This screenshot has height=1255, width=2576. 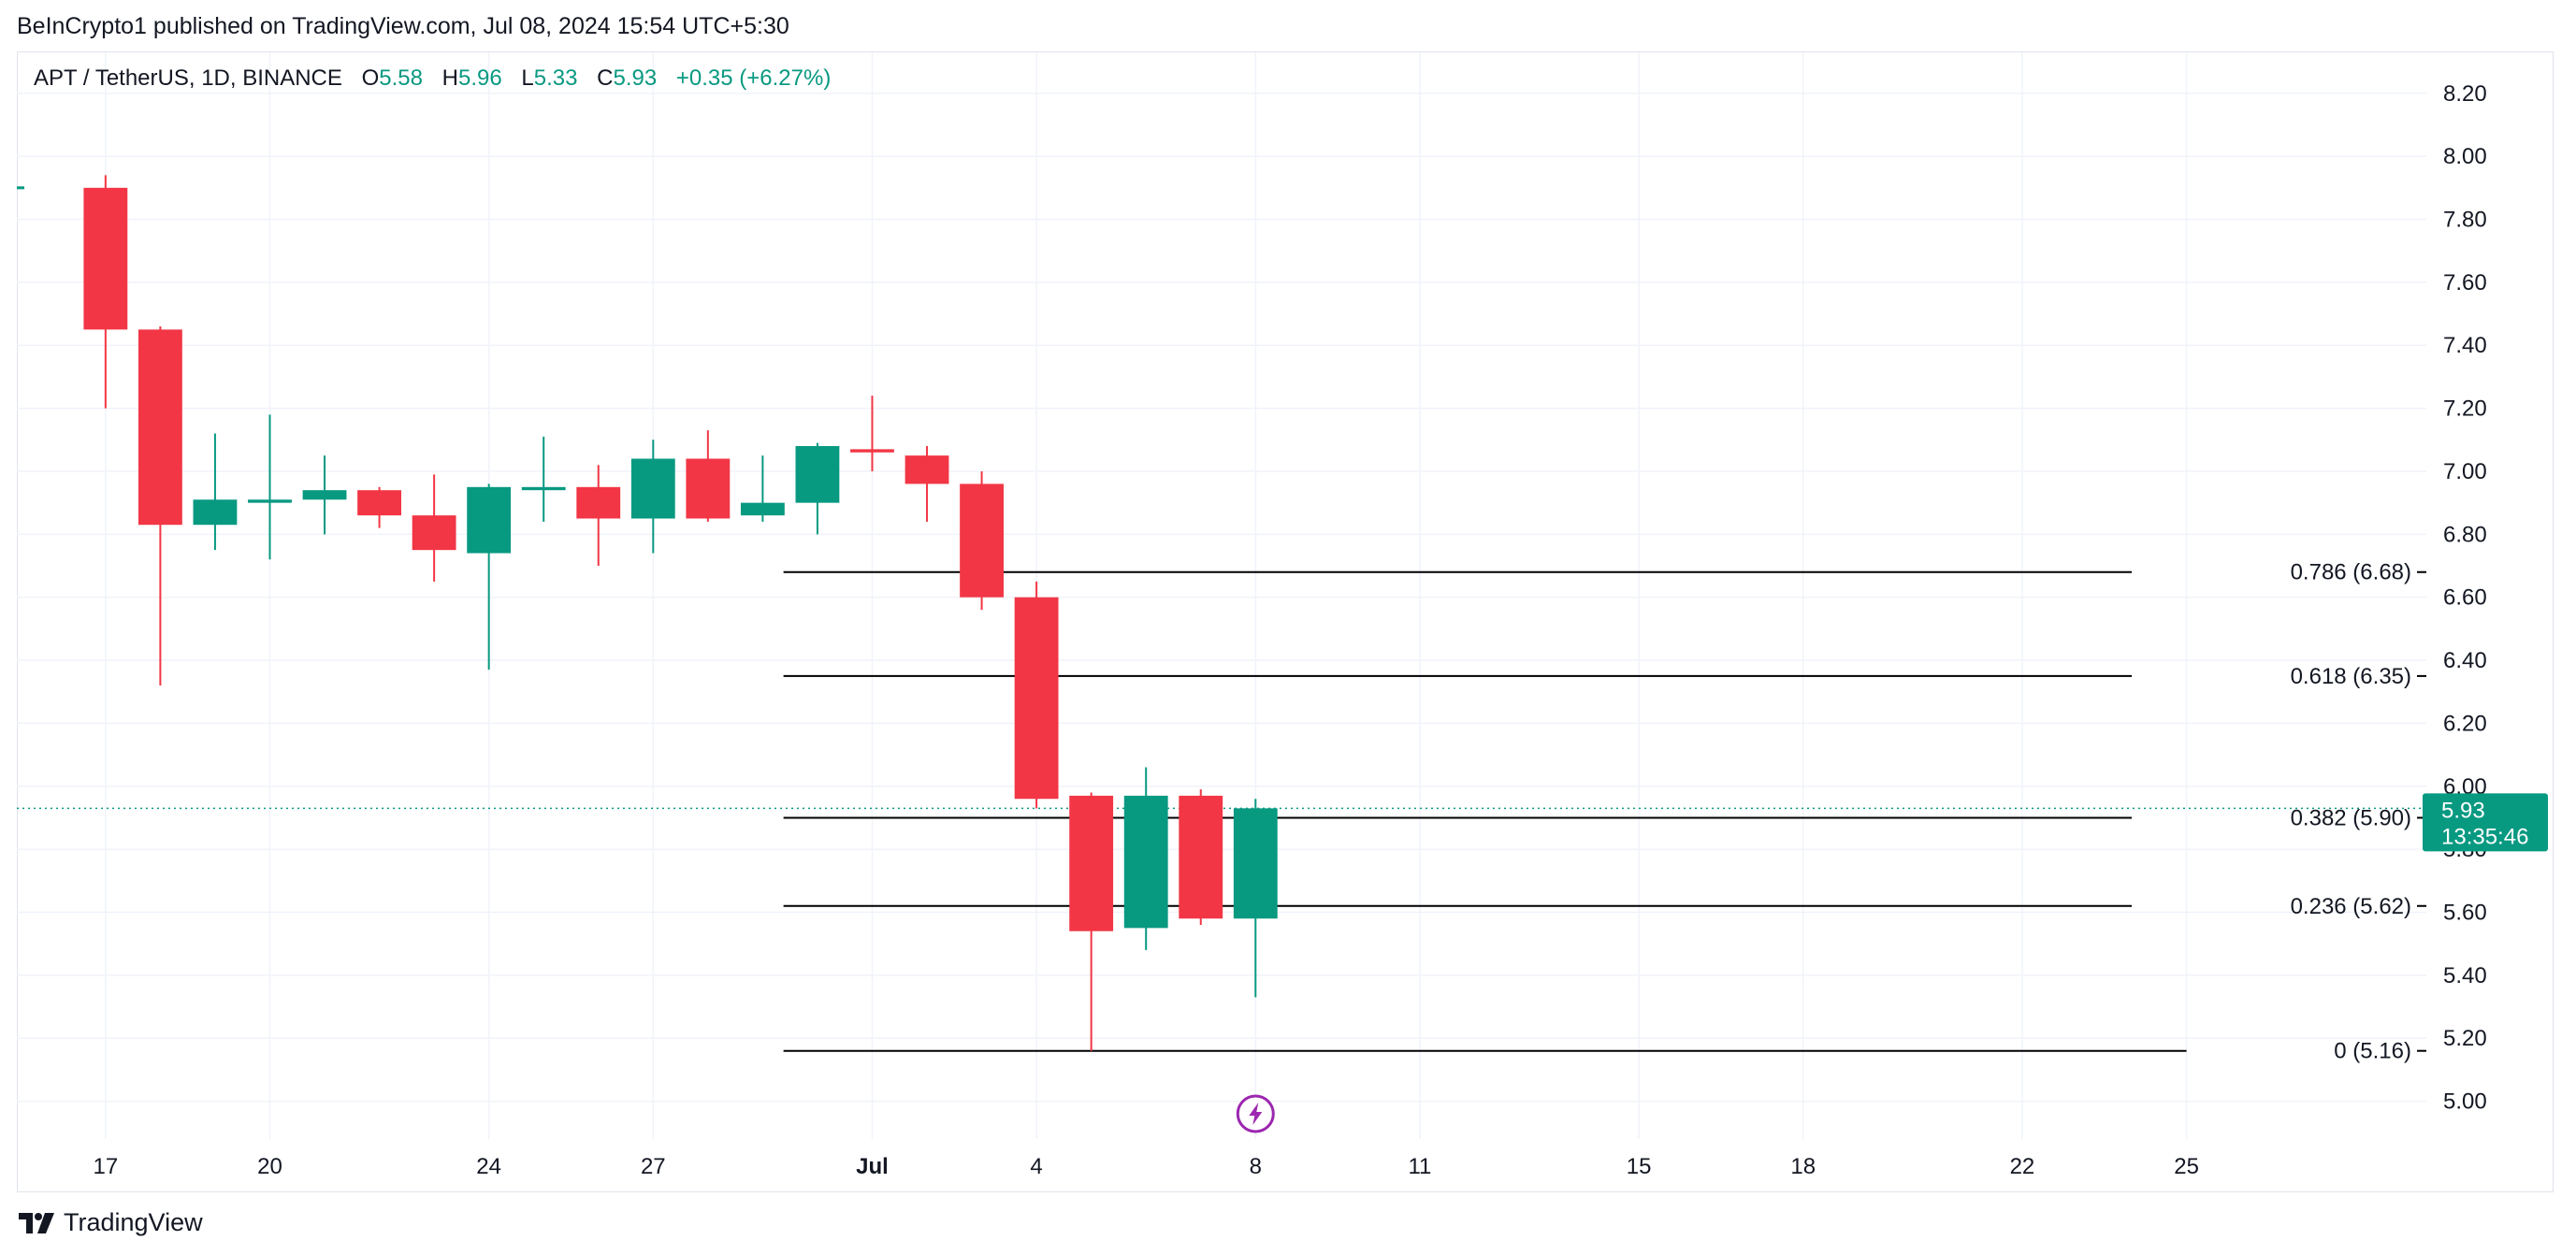 I want to click on price-tick-label: 5.00, so click(x=2465, y=1102).